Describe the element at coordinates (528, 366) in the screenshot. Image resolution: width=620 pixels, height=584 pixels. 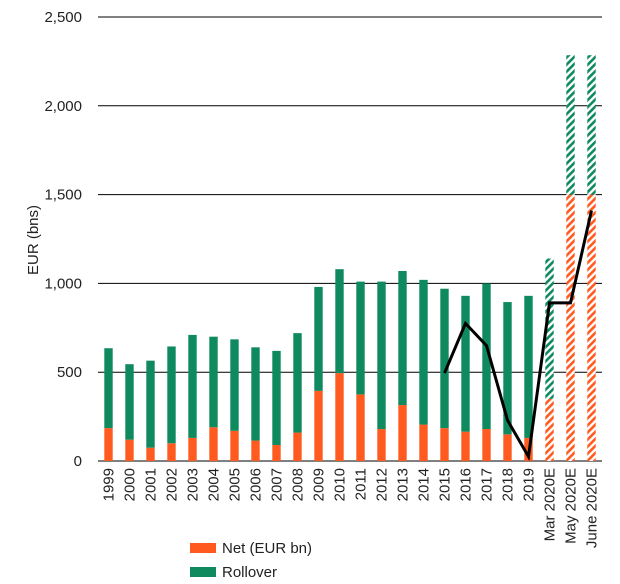
I see `bar-rollover-2019` at that location.